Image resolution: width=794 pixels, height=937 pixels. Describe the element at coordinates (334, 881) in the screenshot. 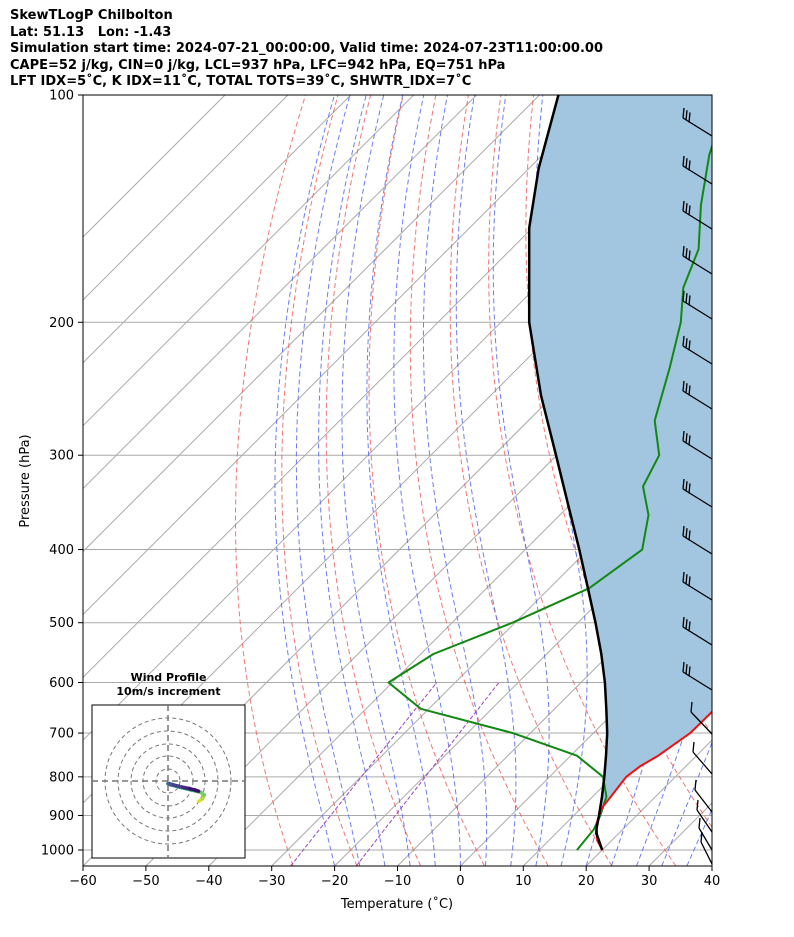

I see `x-tick-label: −20` at that location.